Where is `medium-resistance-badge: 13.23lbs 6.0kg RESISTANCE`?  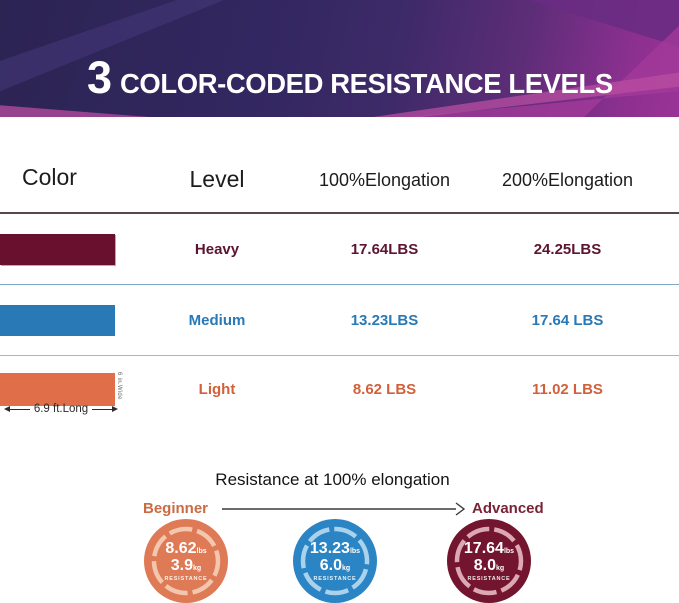 medium-resistance-badge: 13.23lbs 6.0kg RESISTANCE is located at coordinates (335, 561).